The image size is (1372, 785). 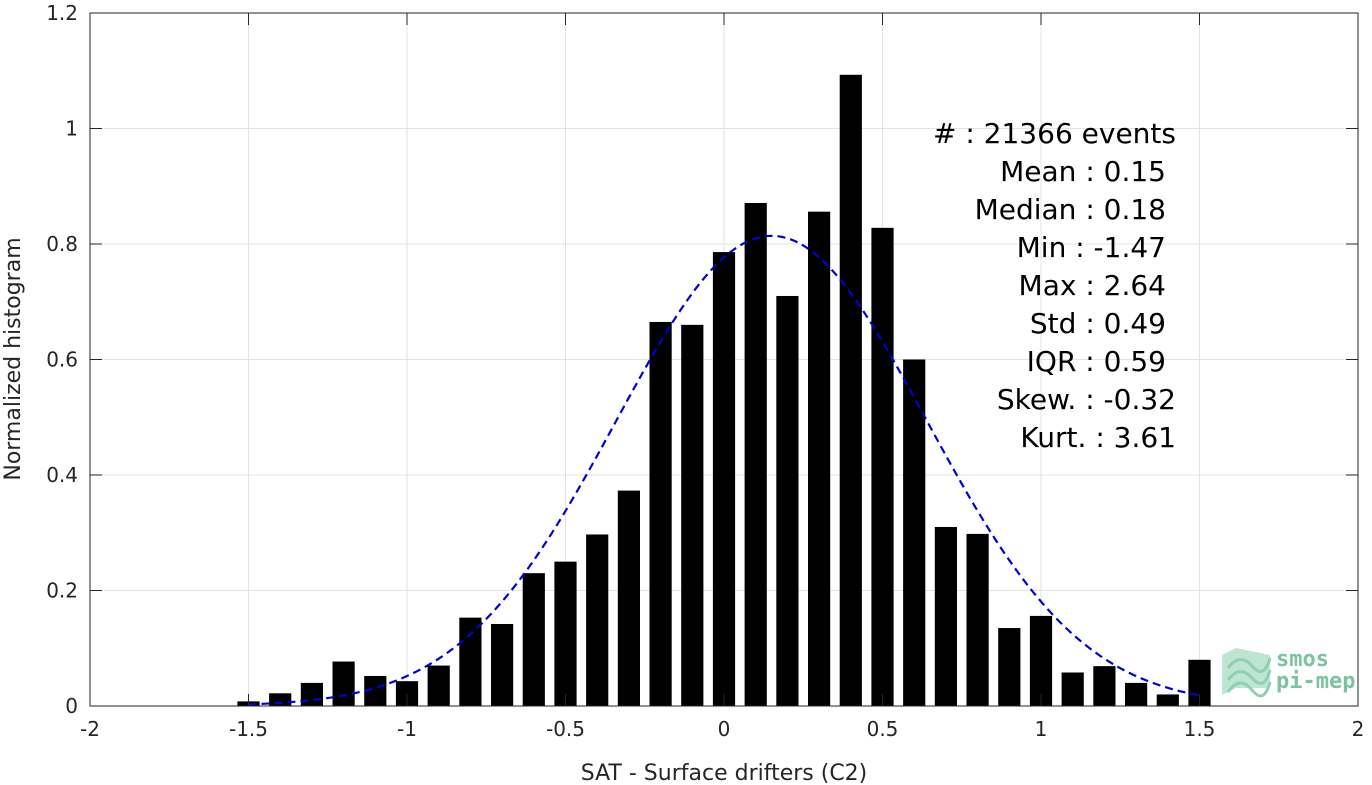 I want to click on stat-max: Max : 2.64, so click(x=1092, y=285).